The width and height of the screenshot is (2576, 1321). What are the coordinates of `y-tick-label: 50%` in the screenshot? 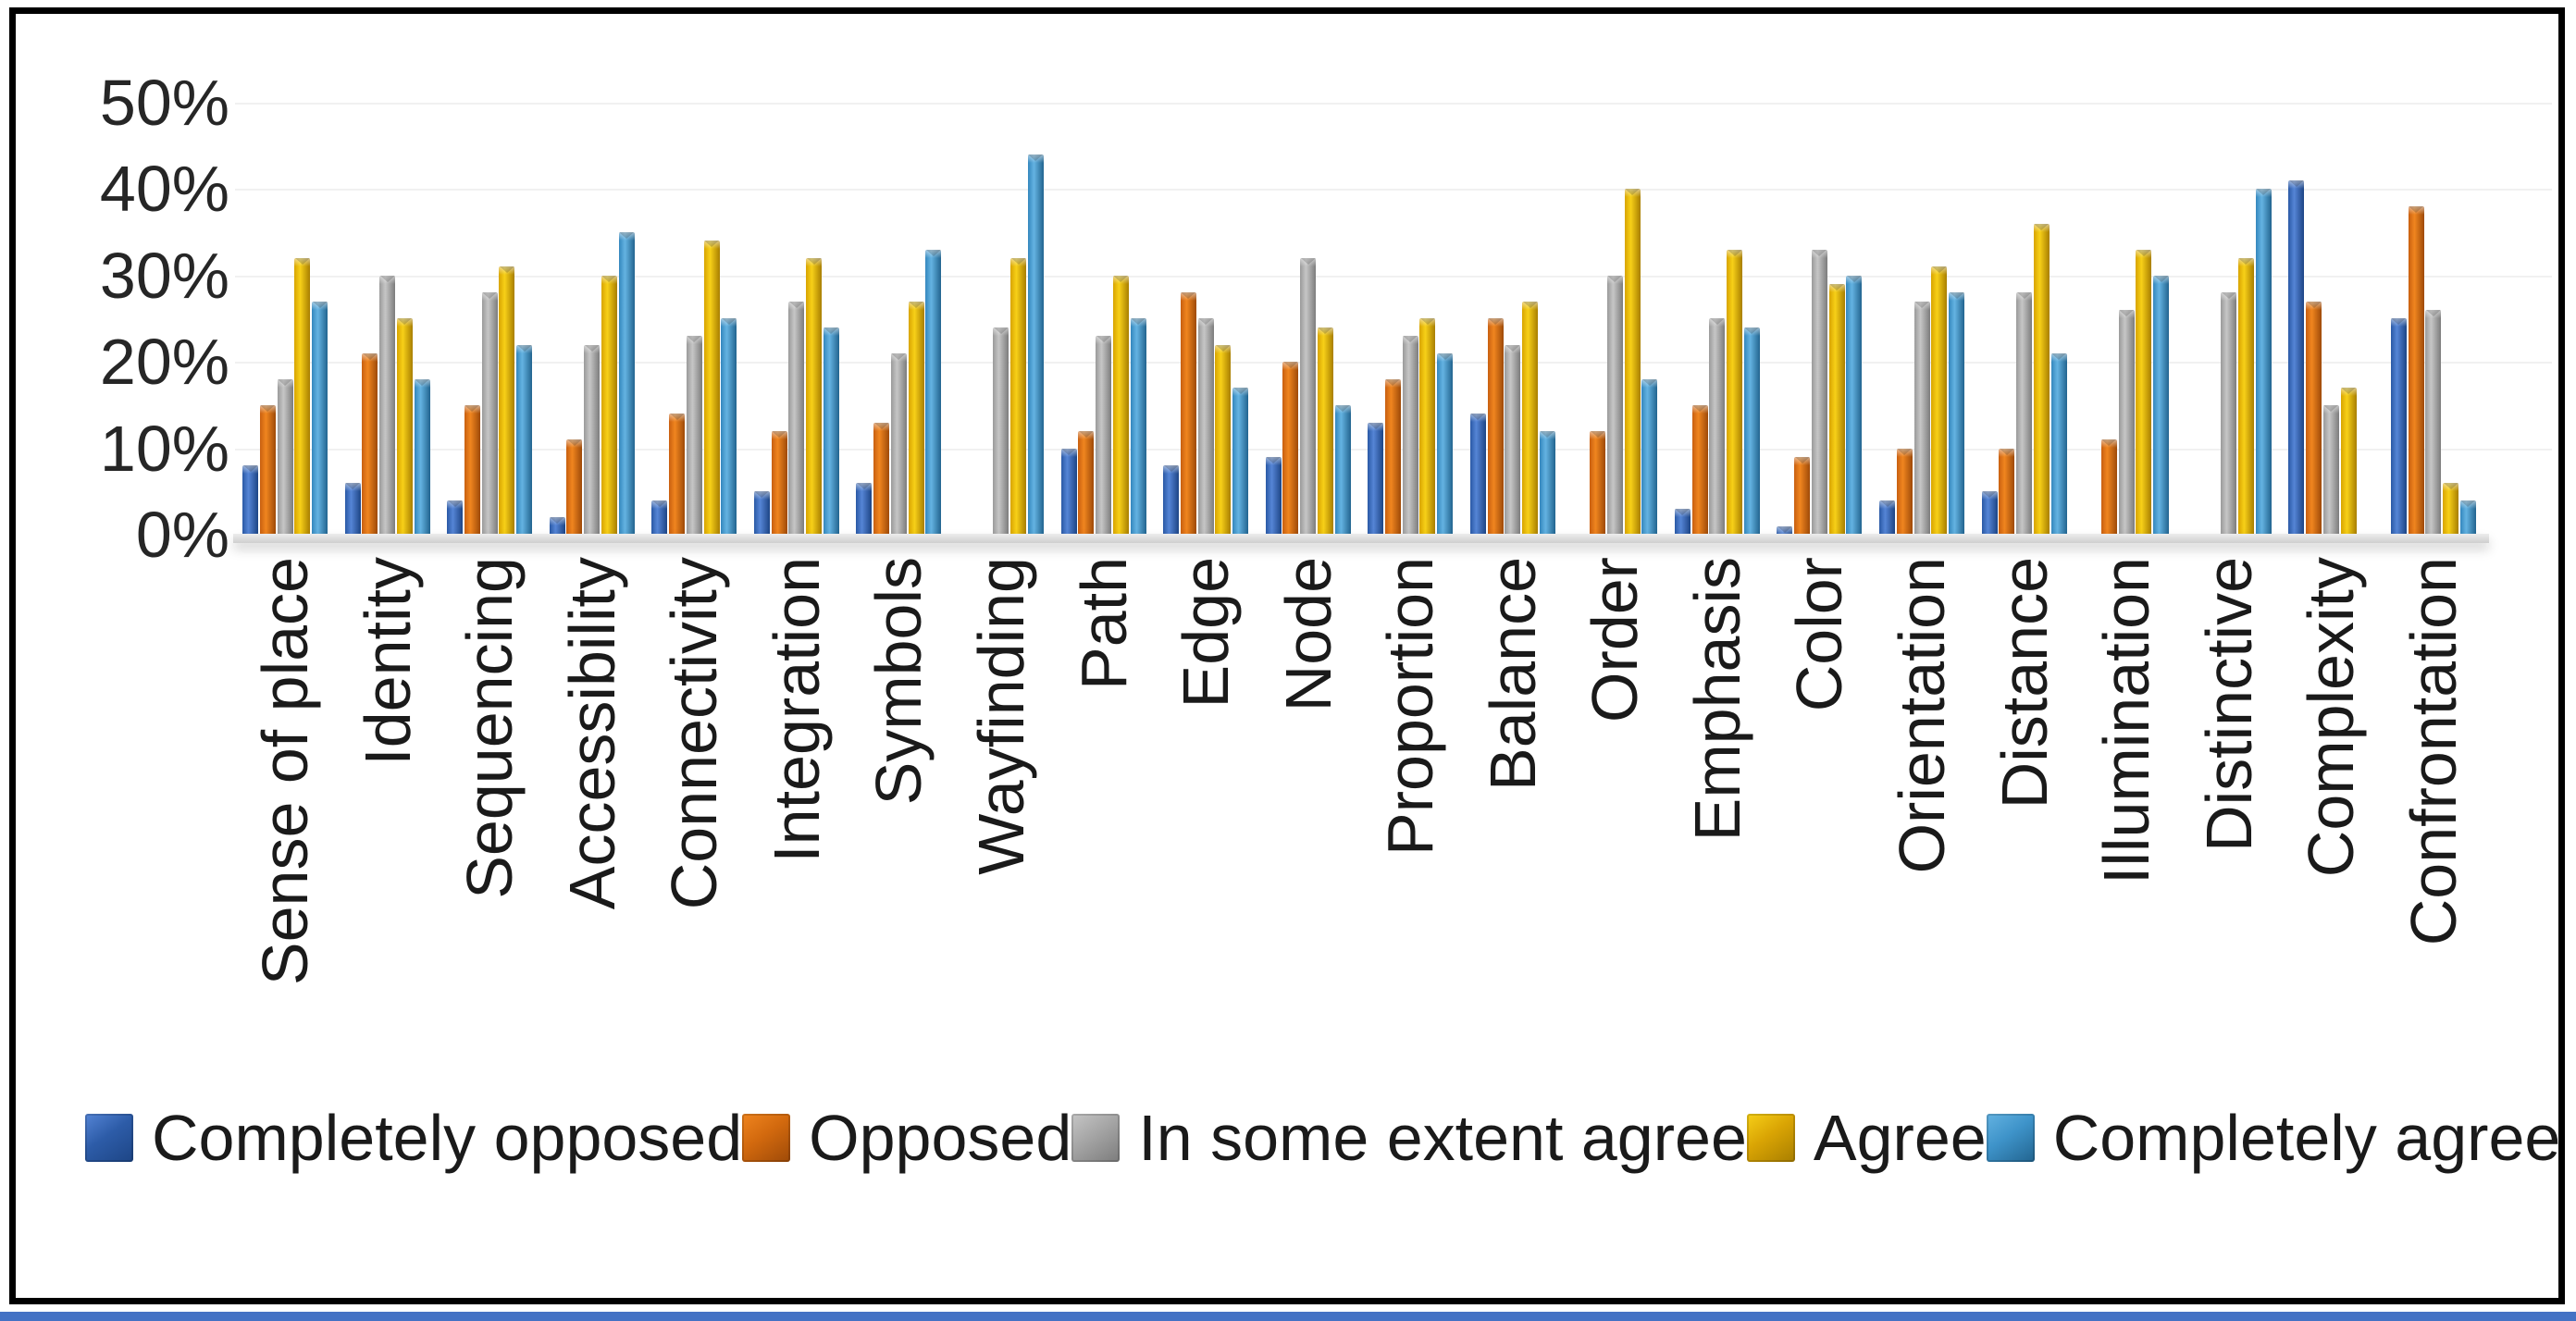 It's located at (164, 103).